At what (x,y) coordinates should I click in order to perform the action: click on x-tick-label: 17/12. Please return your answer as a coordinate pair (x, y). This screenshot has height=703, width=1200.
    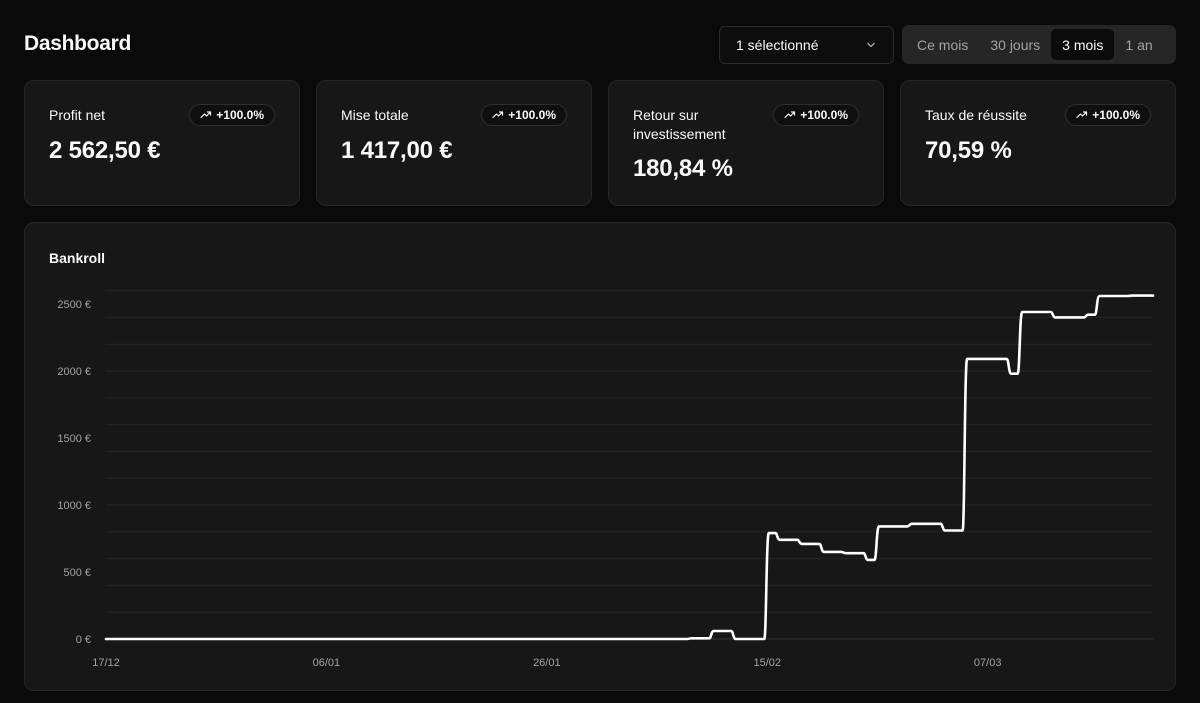
    Looking at the image, I should click on (106, 663).